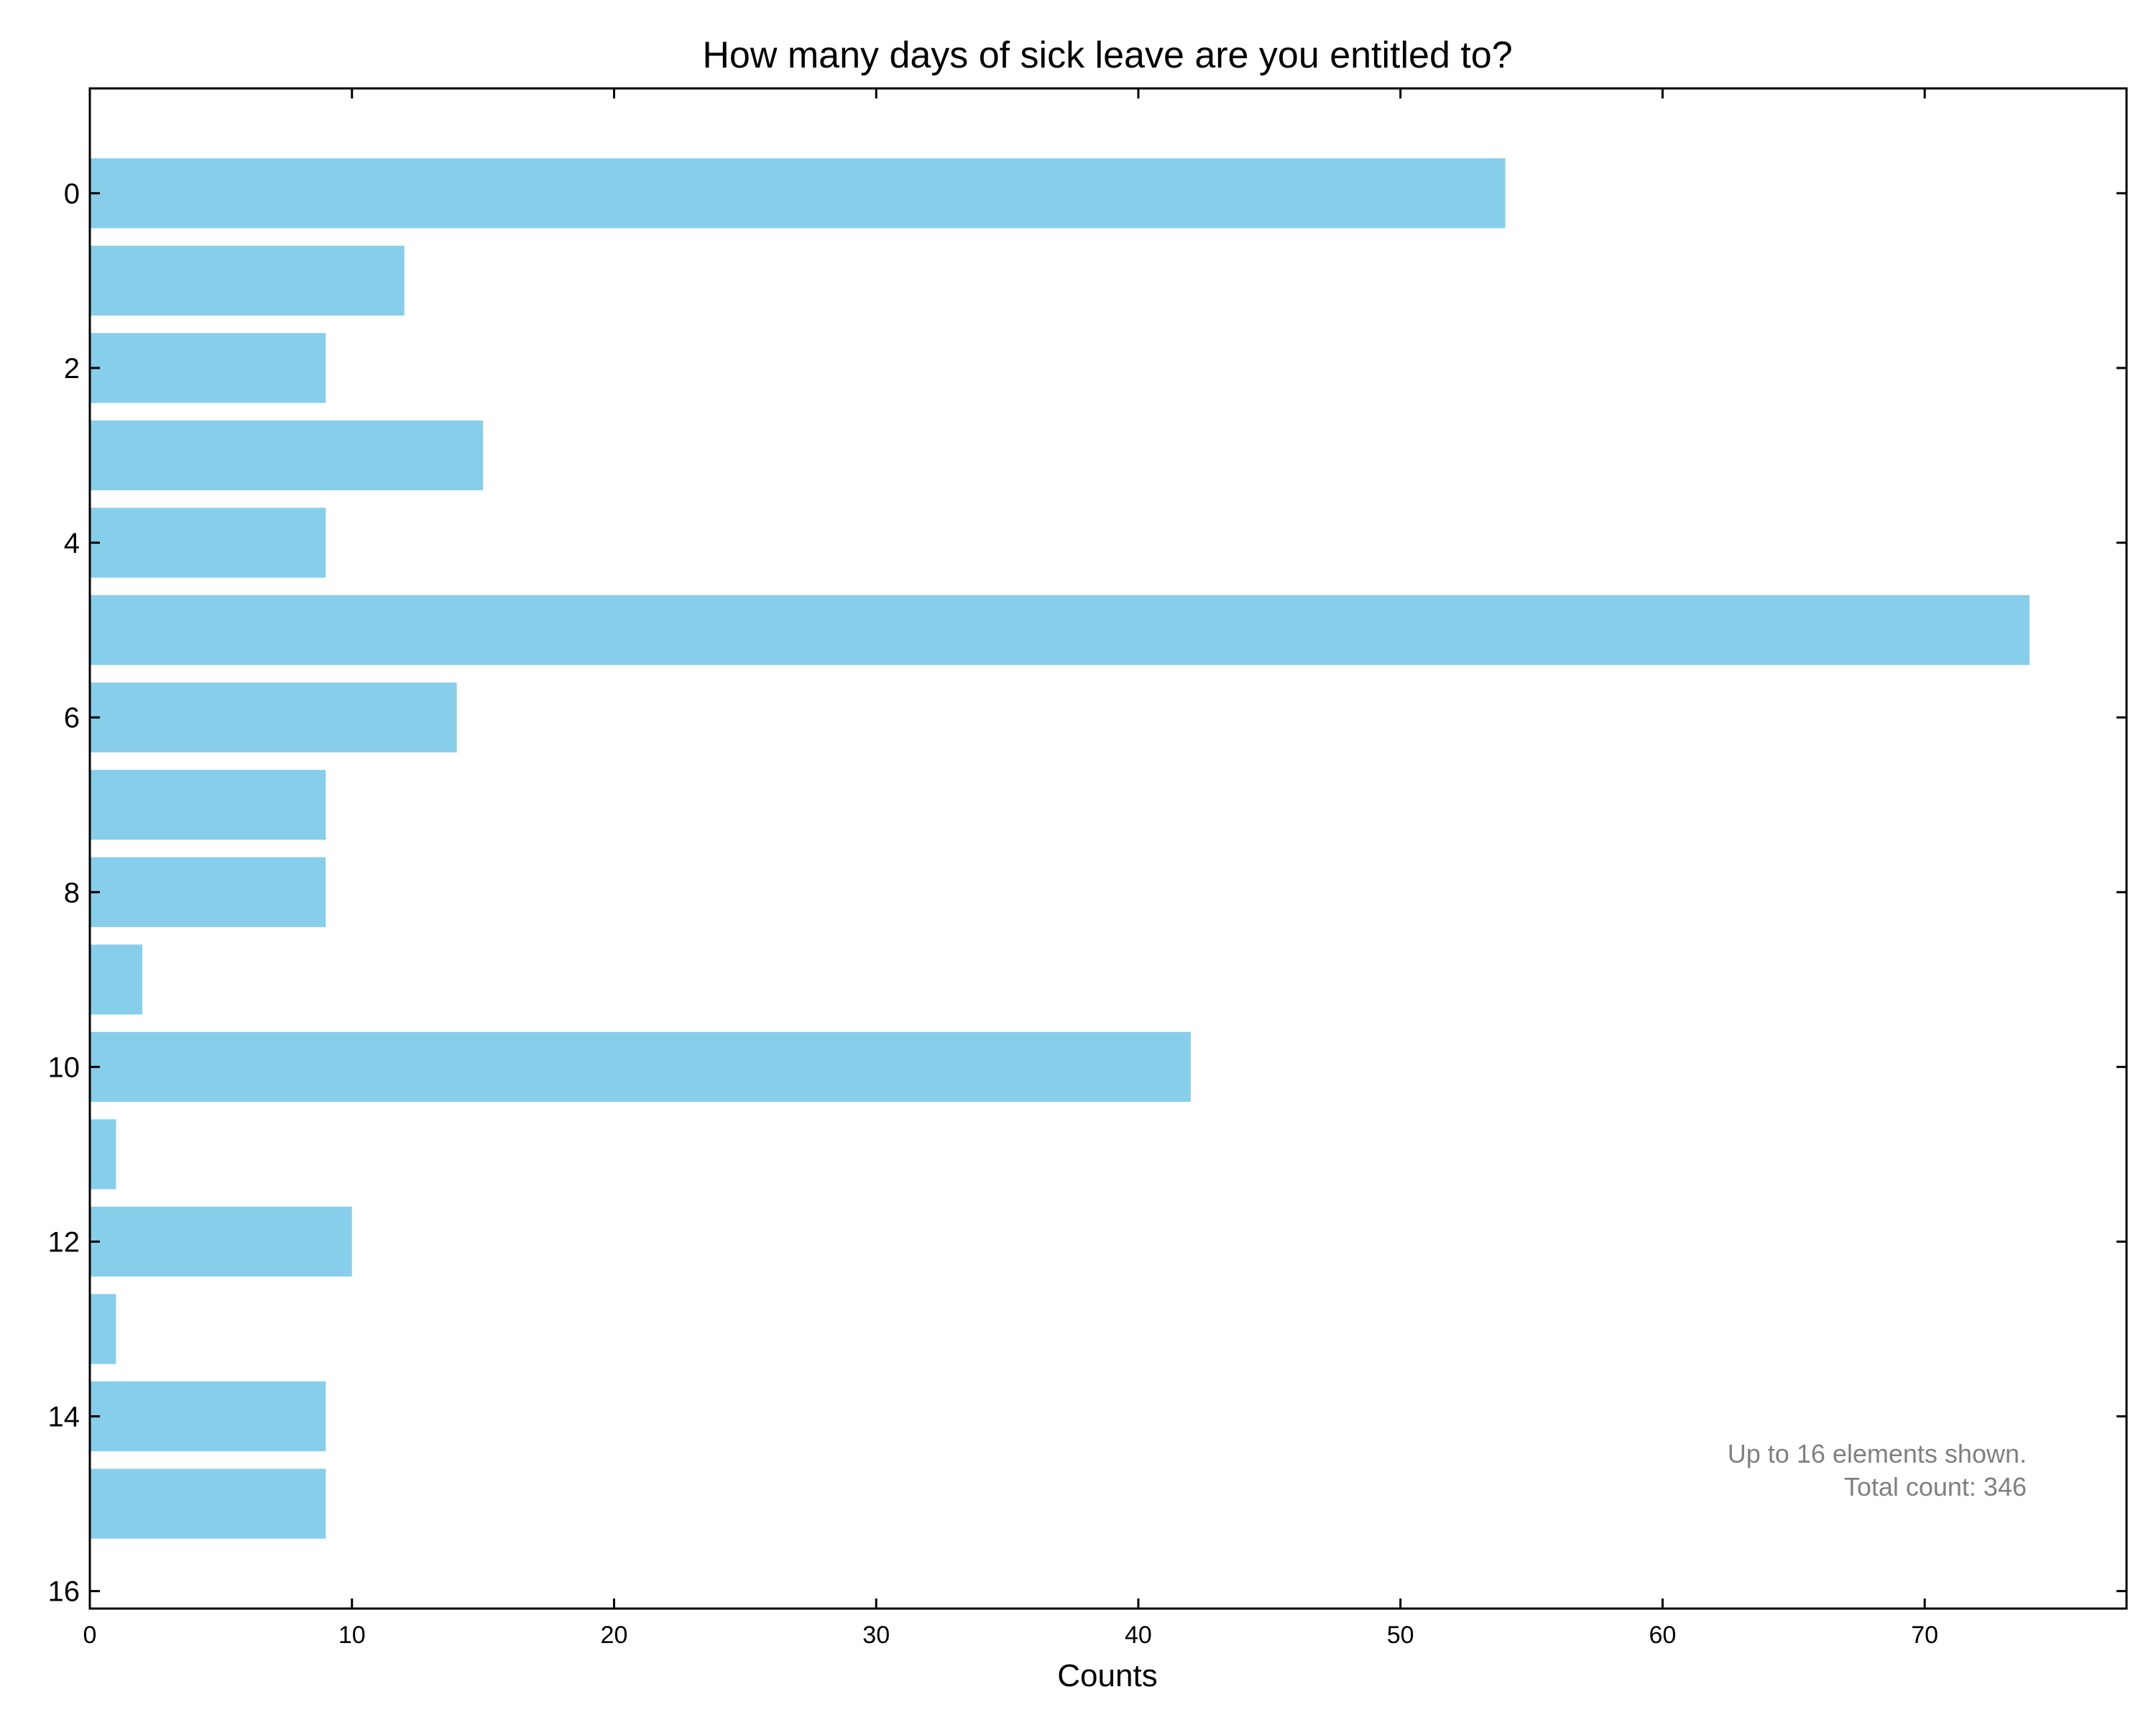 Image resolution: width=2156 pixels, height=1725 pixels. I want to click on y-tick-label: 16, so click(64, 1592).